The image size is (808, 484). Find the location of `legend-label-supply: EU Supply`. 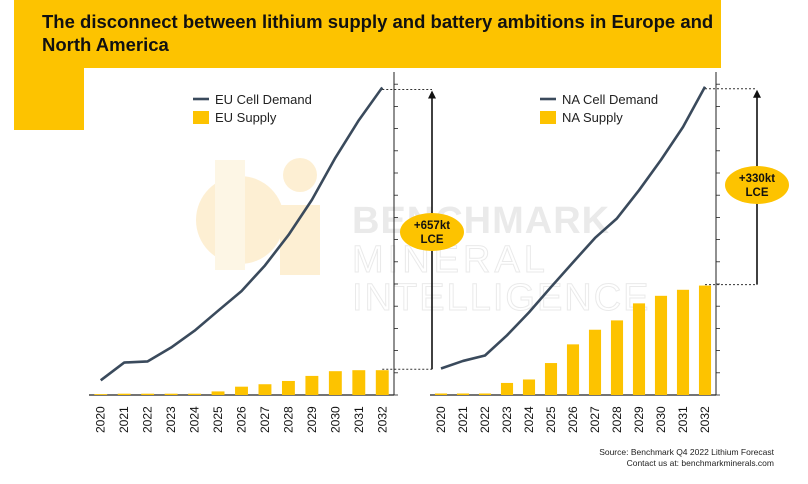

legend-label-supply: EU Supply is located at coordinates (246, 117).